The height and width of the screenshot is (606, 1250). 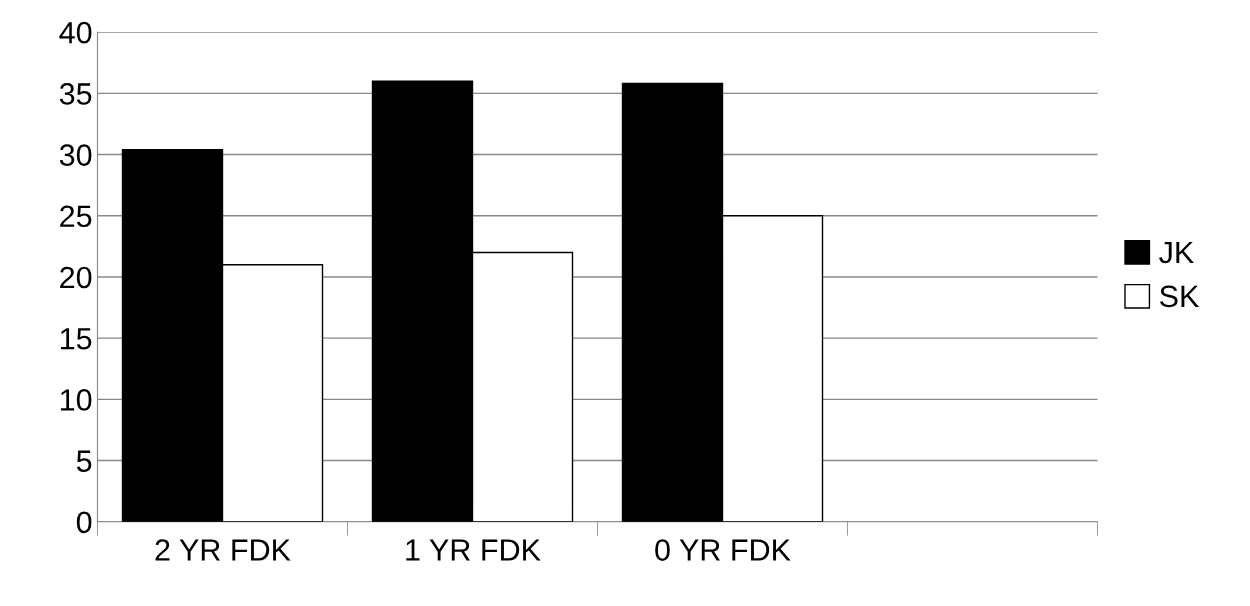 What do you see at coordinates (223, 550) in the screenshot?
I see `x-tick-label: 2 YR FDK` at bounding box center [223, 550].